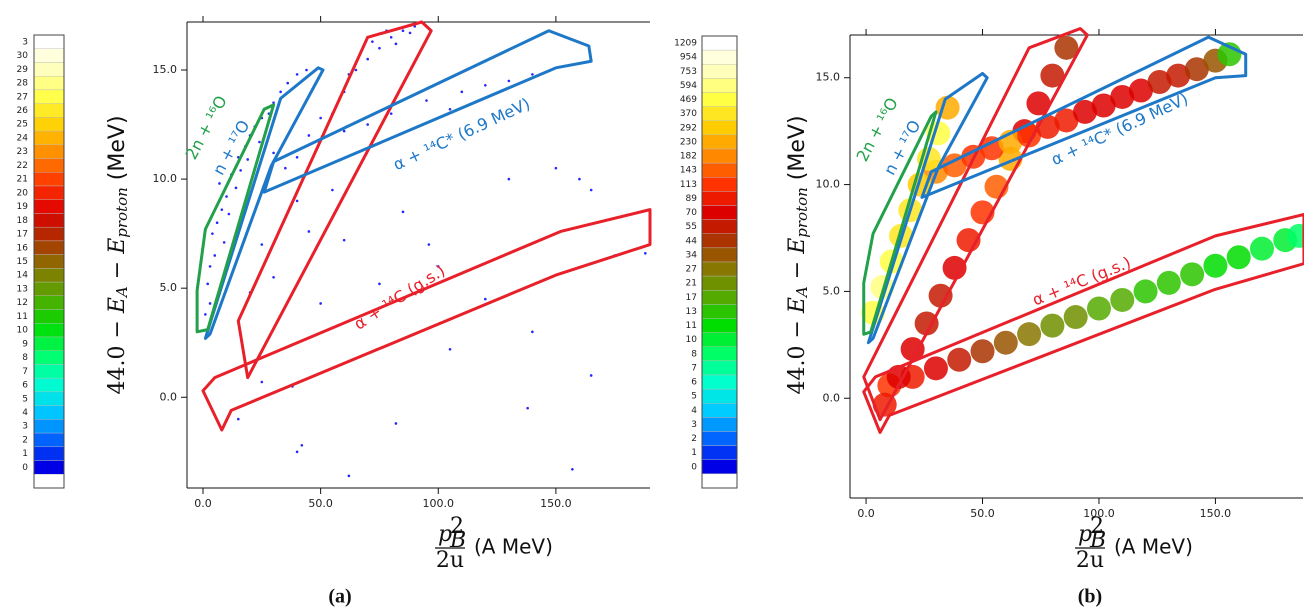 Image resolution: width=1304 pixels, height=613 pixels. I want to click on y-label-unit: (MeV), so click(117, 151).